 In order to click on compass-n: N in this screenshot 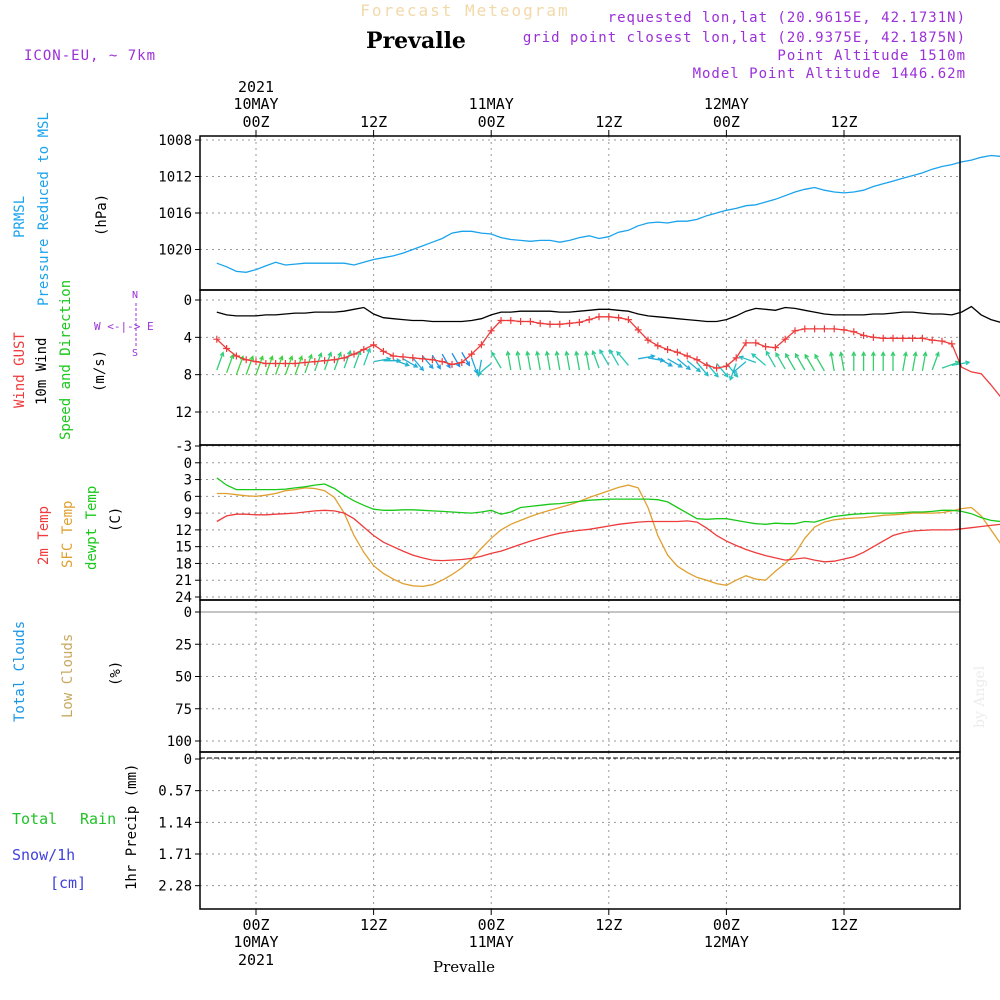, I will do `click(135, 295)`.